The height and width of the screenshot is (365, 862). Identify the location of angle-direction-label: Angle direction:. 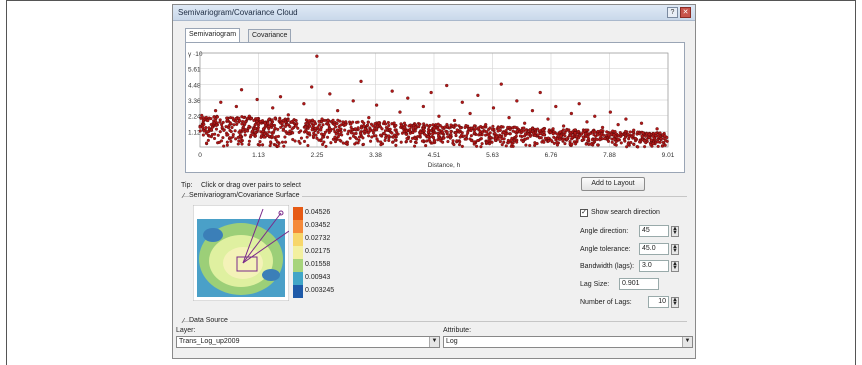
(604, 231).